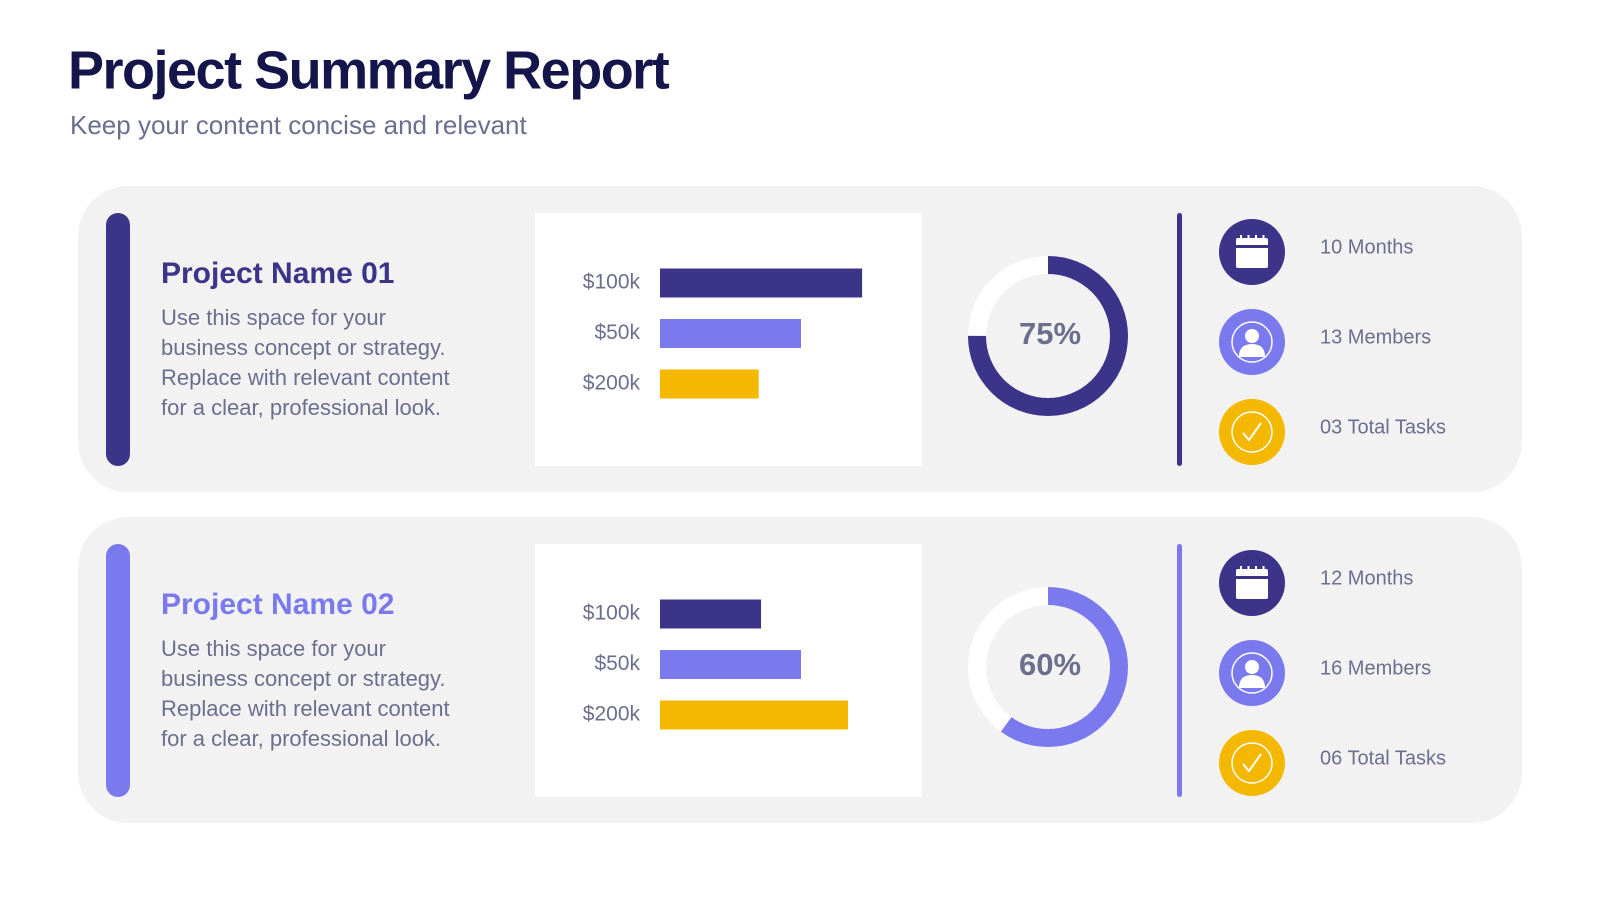 The width and height of the screenshot is (1600, 900). Describe the element at coordinates (299, 125) in the screenshot. I see `subtitle: Keep your content concise and relevant` at that location.